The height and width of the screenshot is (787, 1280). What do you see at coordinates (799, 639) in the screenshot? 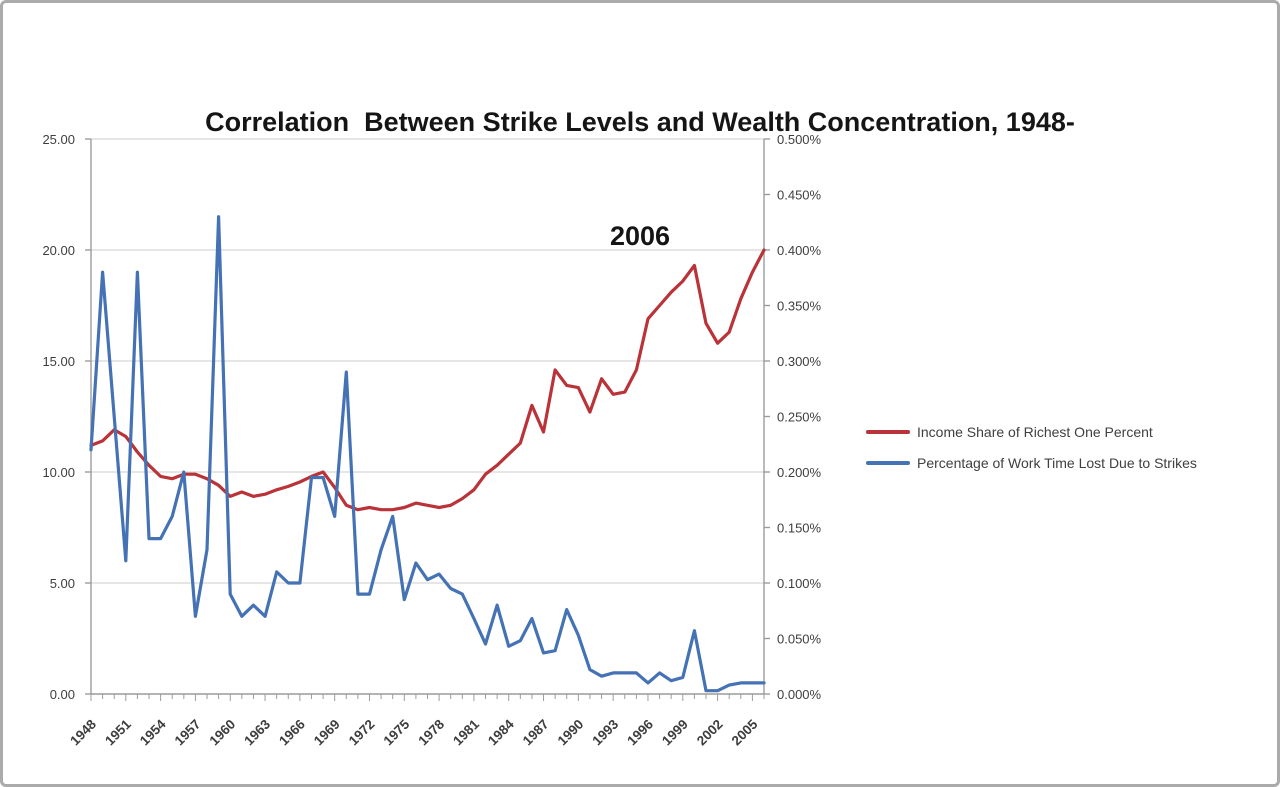
I see `right-axis-tick-label: 0.050%` at bounding box center [799, 639].